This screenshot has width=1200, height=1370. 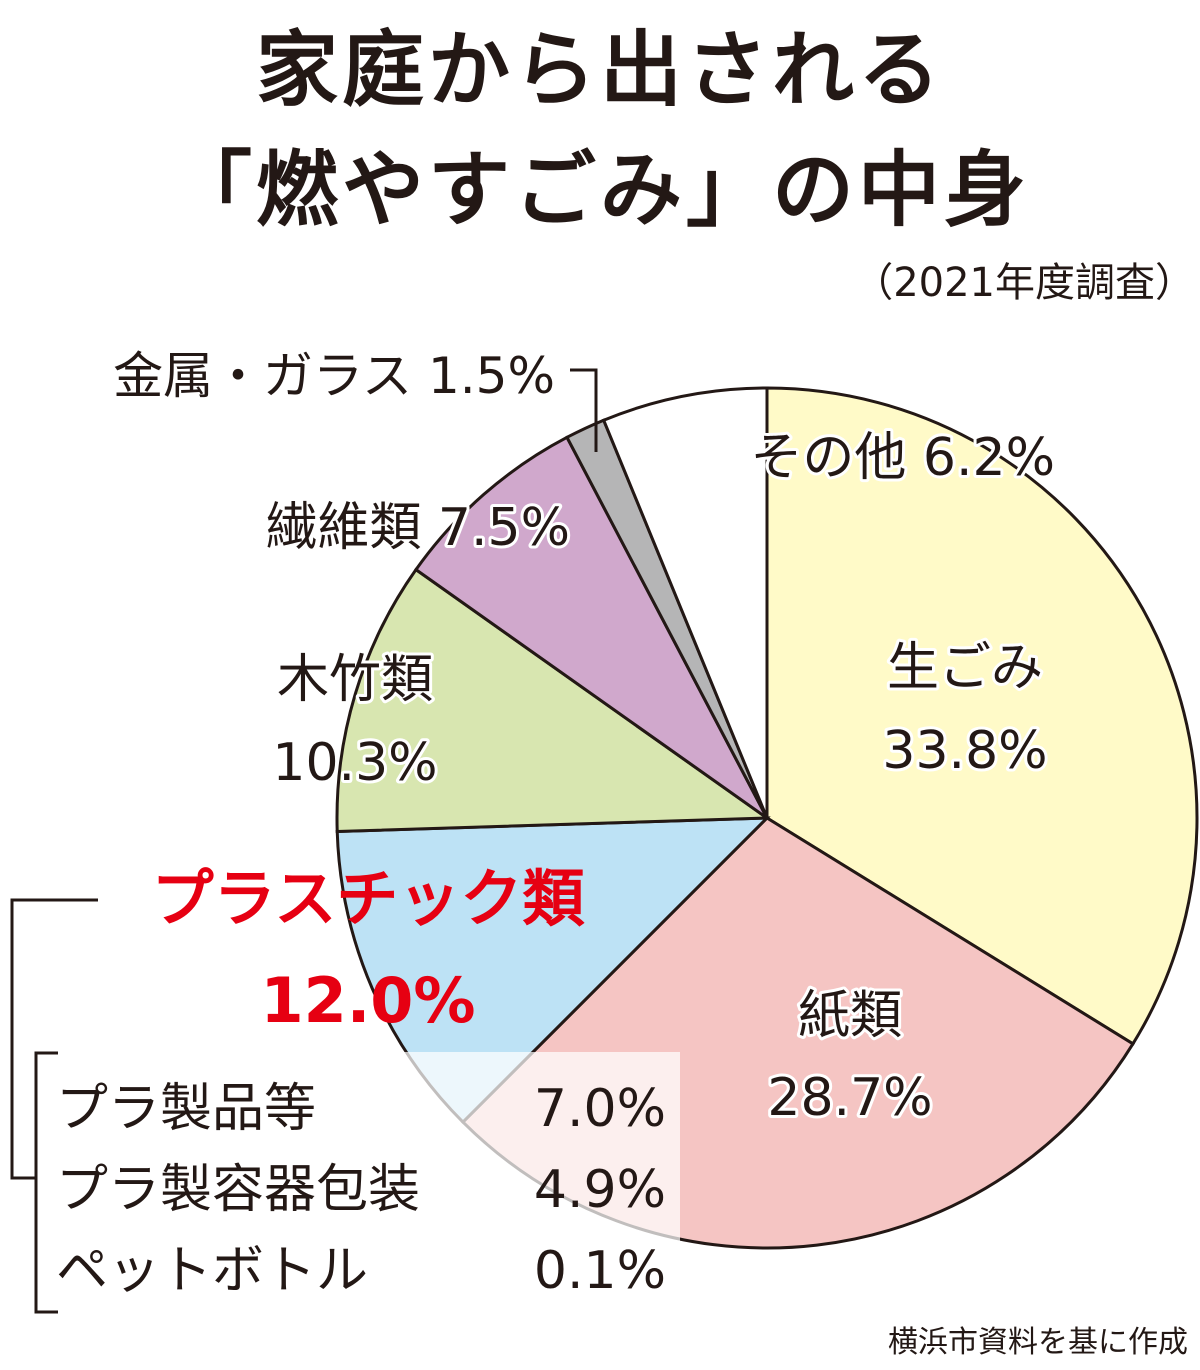 What do you see at coordinates (584, 410) in the screenshot?
I see `metal-glass-leader-line` at bounding box center [584, 410].